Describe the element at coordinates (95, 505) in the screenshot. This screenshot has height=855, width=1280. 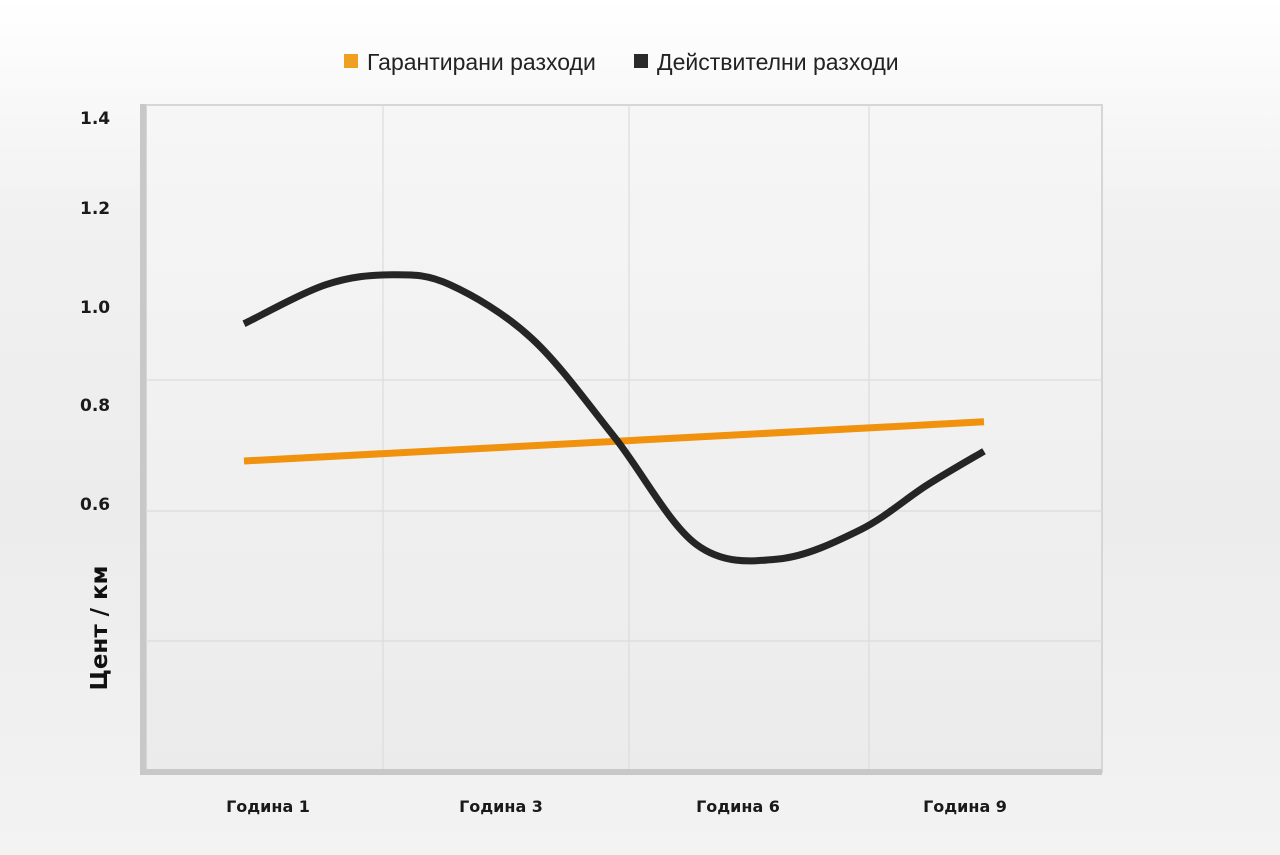
I see `y-tick-label: 0.6` at that location.